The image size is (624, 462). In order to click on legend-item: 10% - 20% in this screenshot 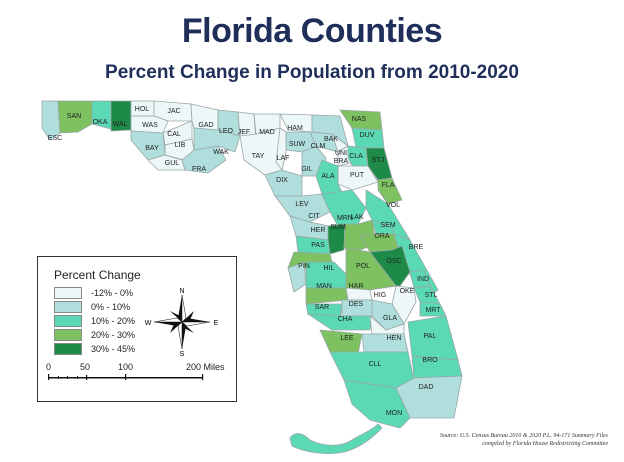, I will do `click(114, 321)`.